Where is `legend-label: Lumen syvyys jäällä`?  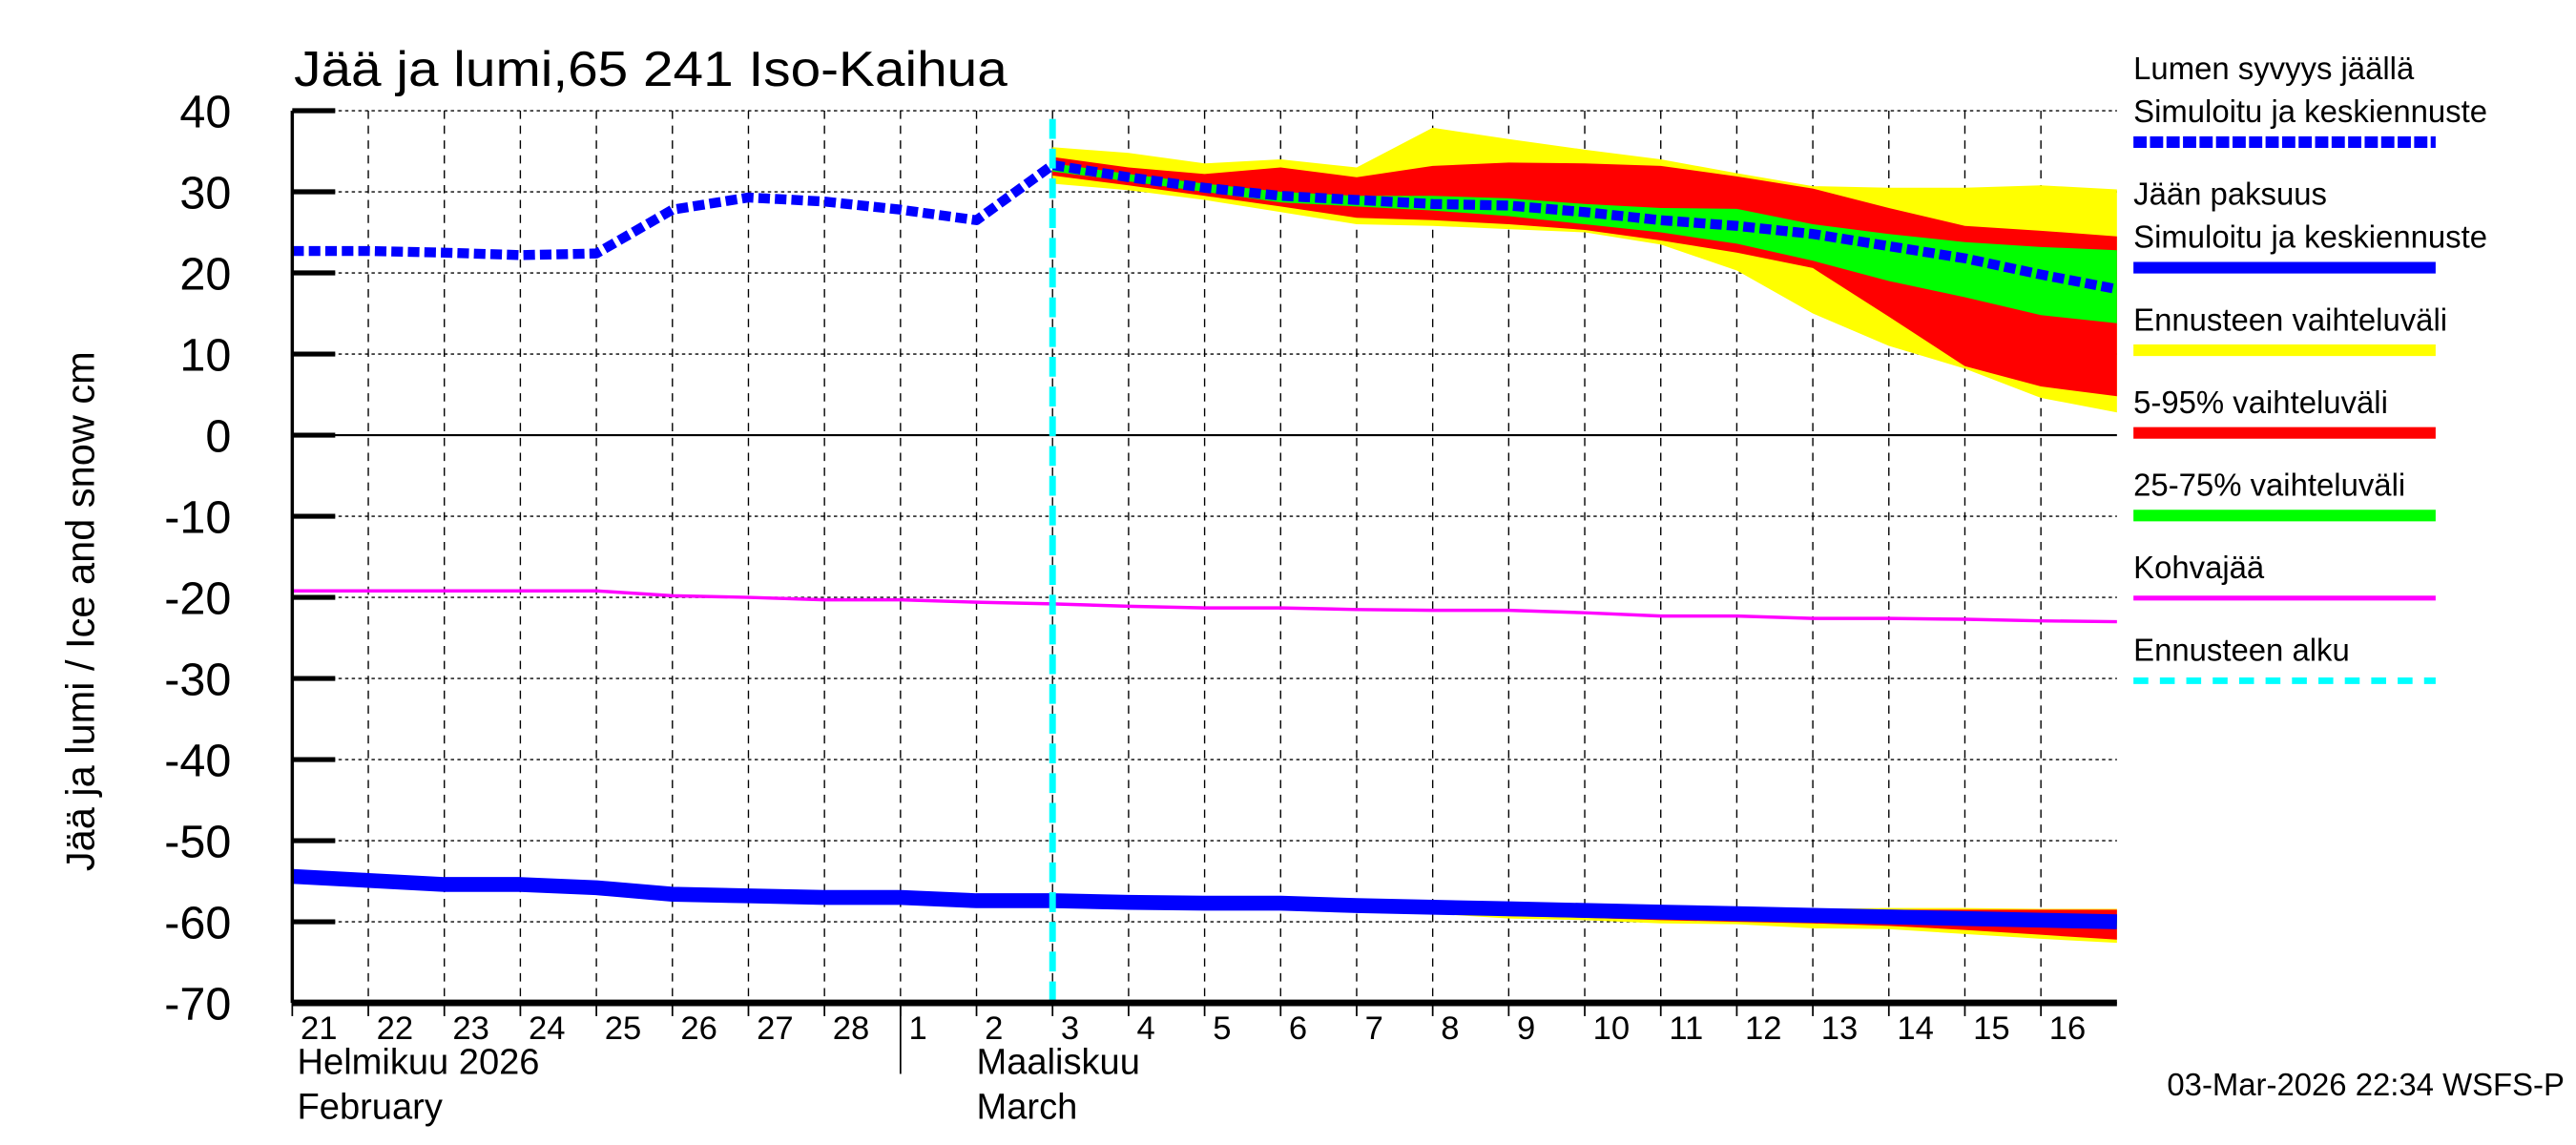 legend-label: Lumen syvyys jäällä is located at coordinates (2274, 69).